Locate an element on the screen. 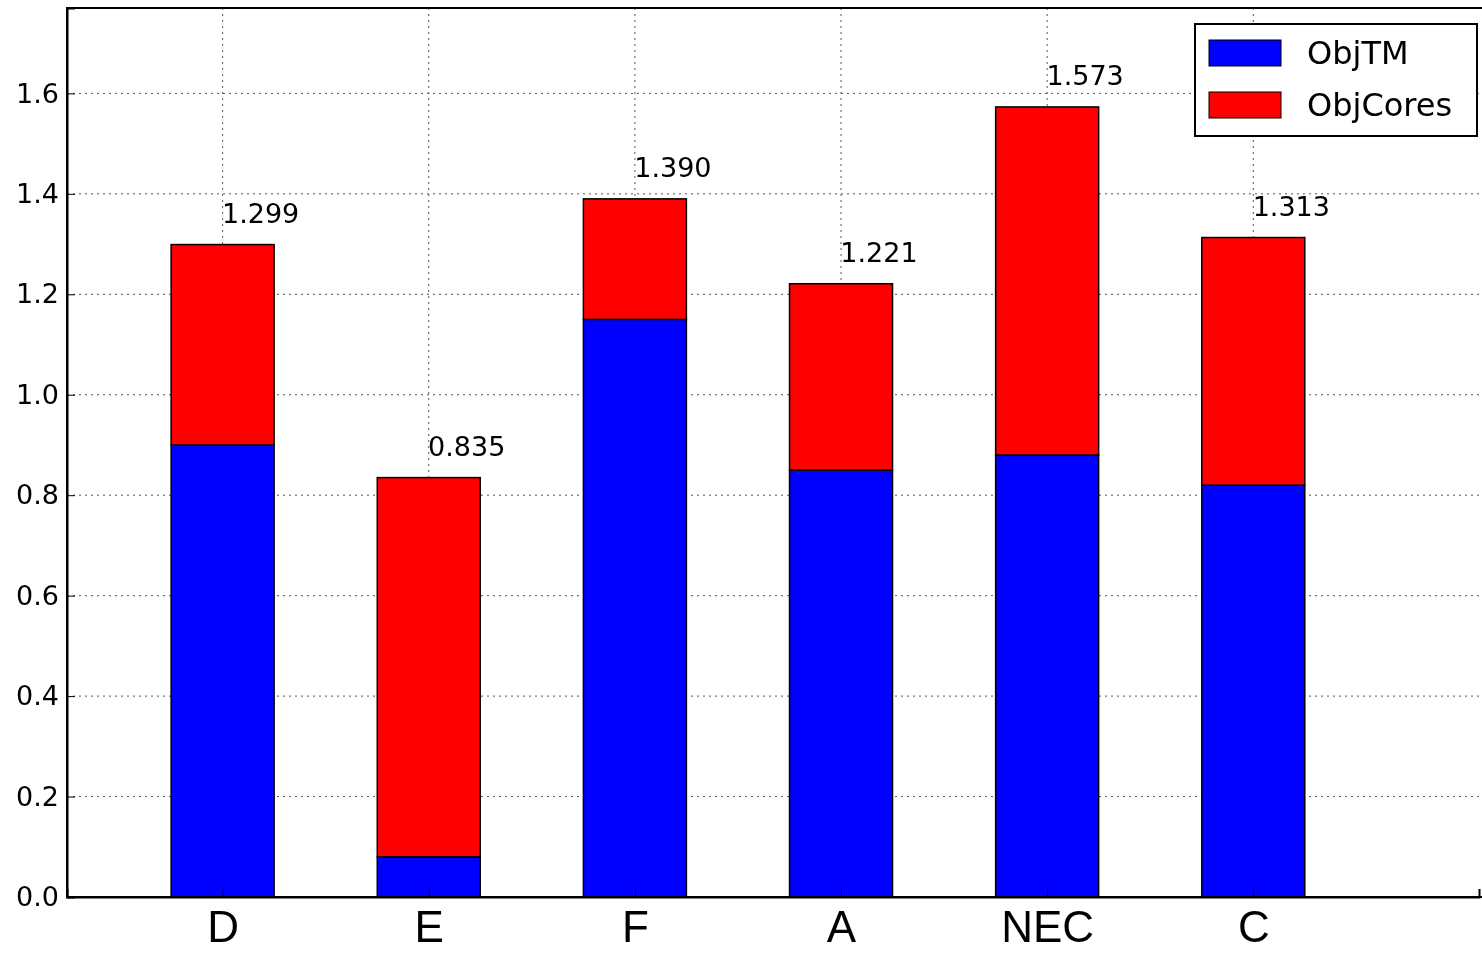 This screenshot has width=1482, height=961. legend-label: ObjTM is located at coordinates (1358, 53).